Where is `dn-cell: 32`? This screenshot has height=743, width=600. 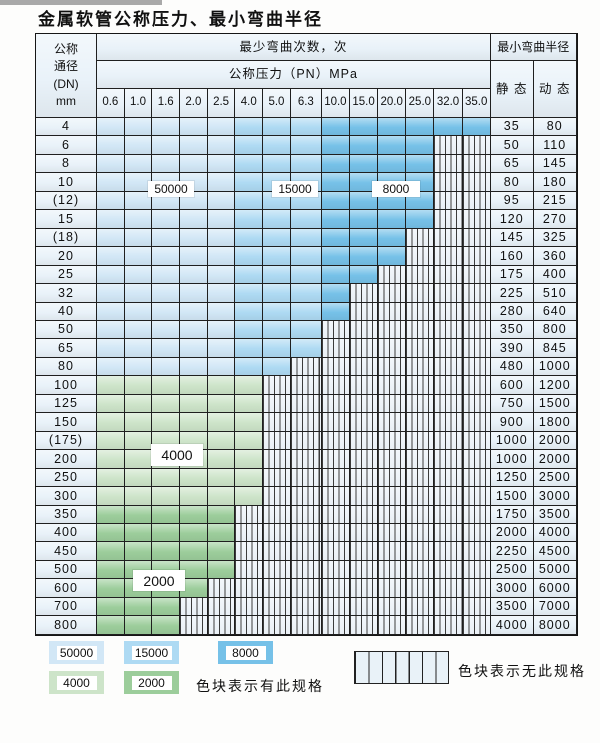
dn-cell: 32 is located at coordinates (66, 293).